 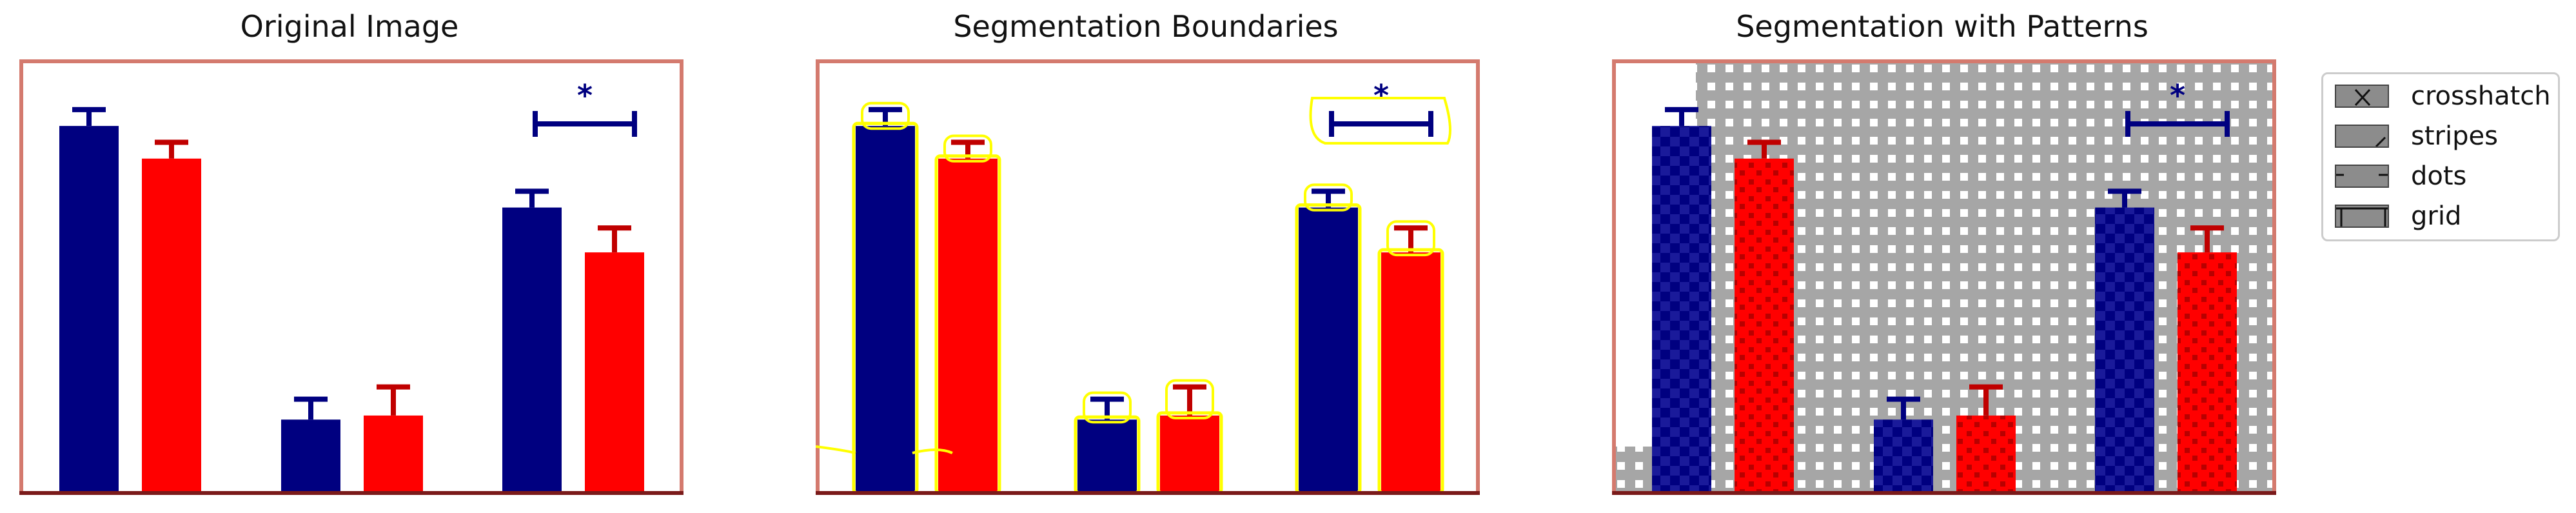 I want to click on legend-label: grid, so click(x=2436, y=216).